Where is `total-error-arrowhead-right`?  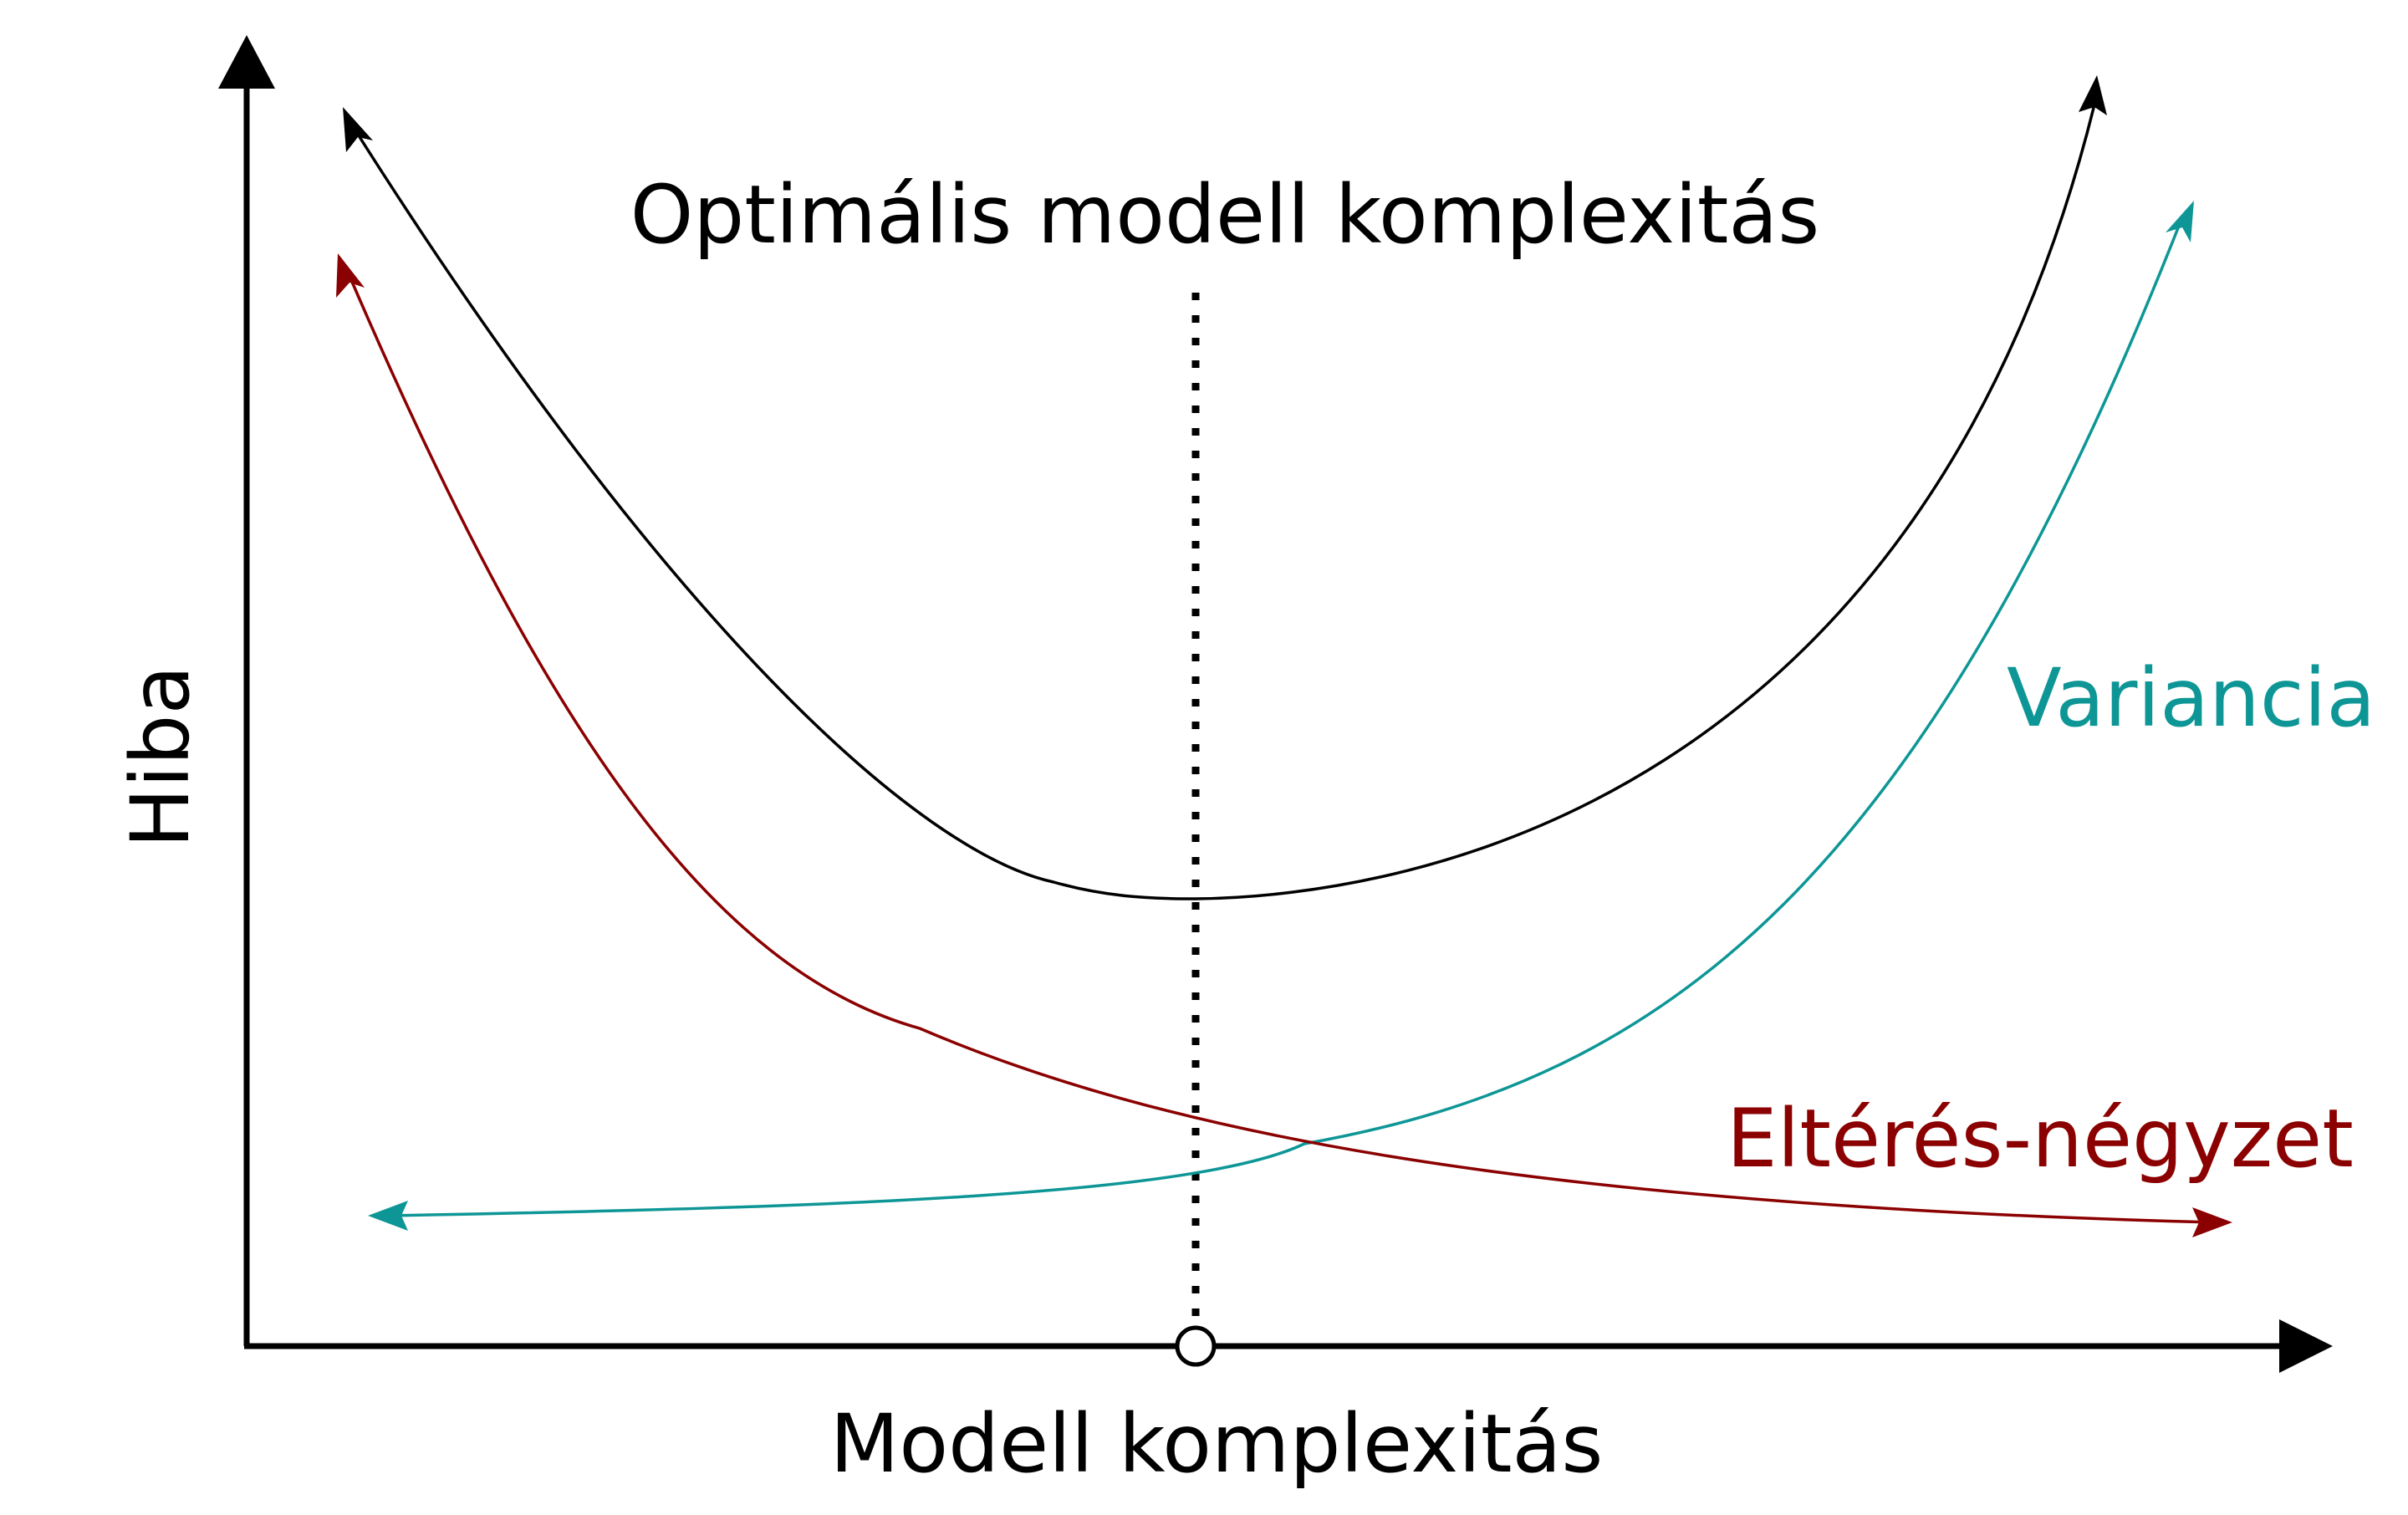
total-error-arrowhead-right is located at coordinates (2093, 95).